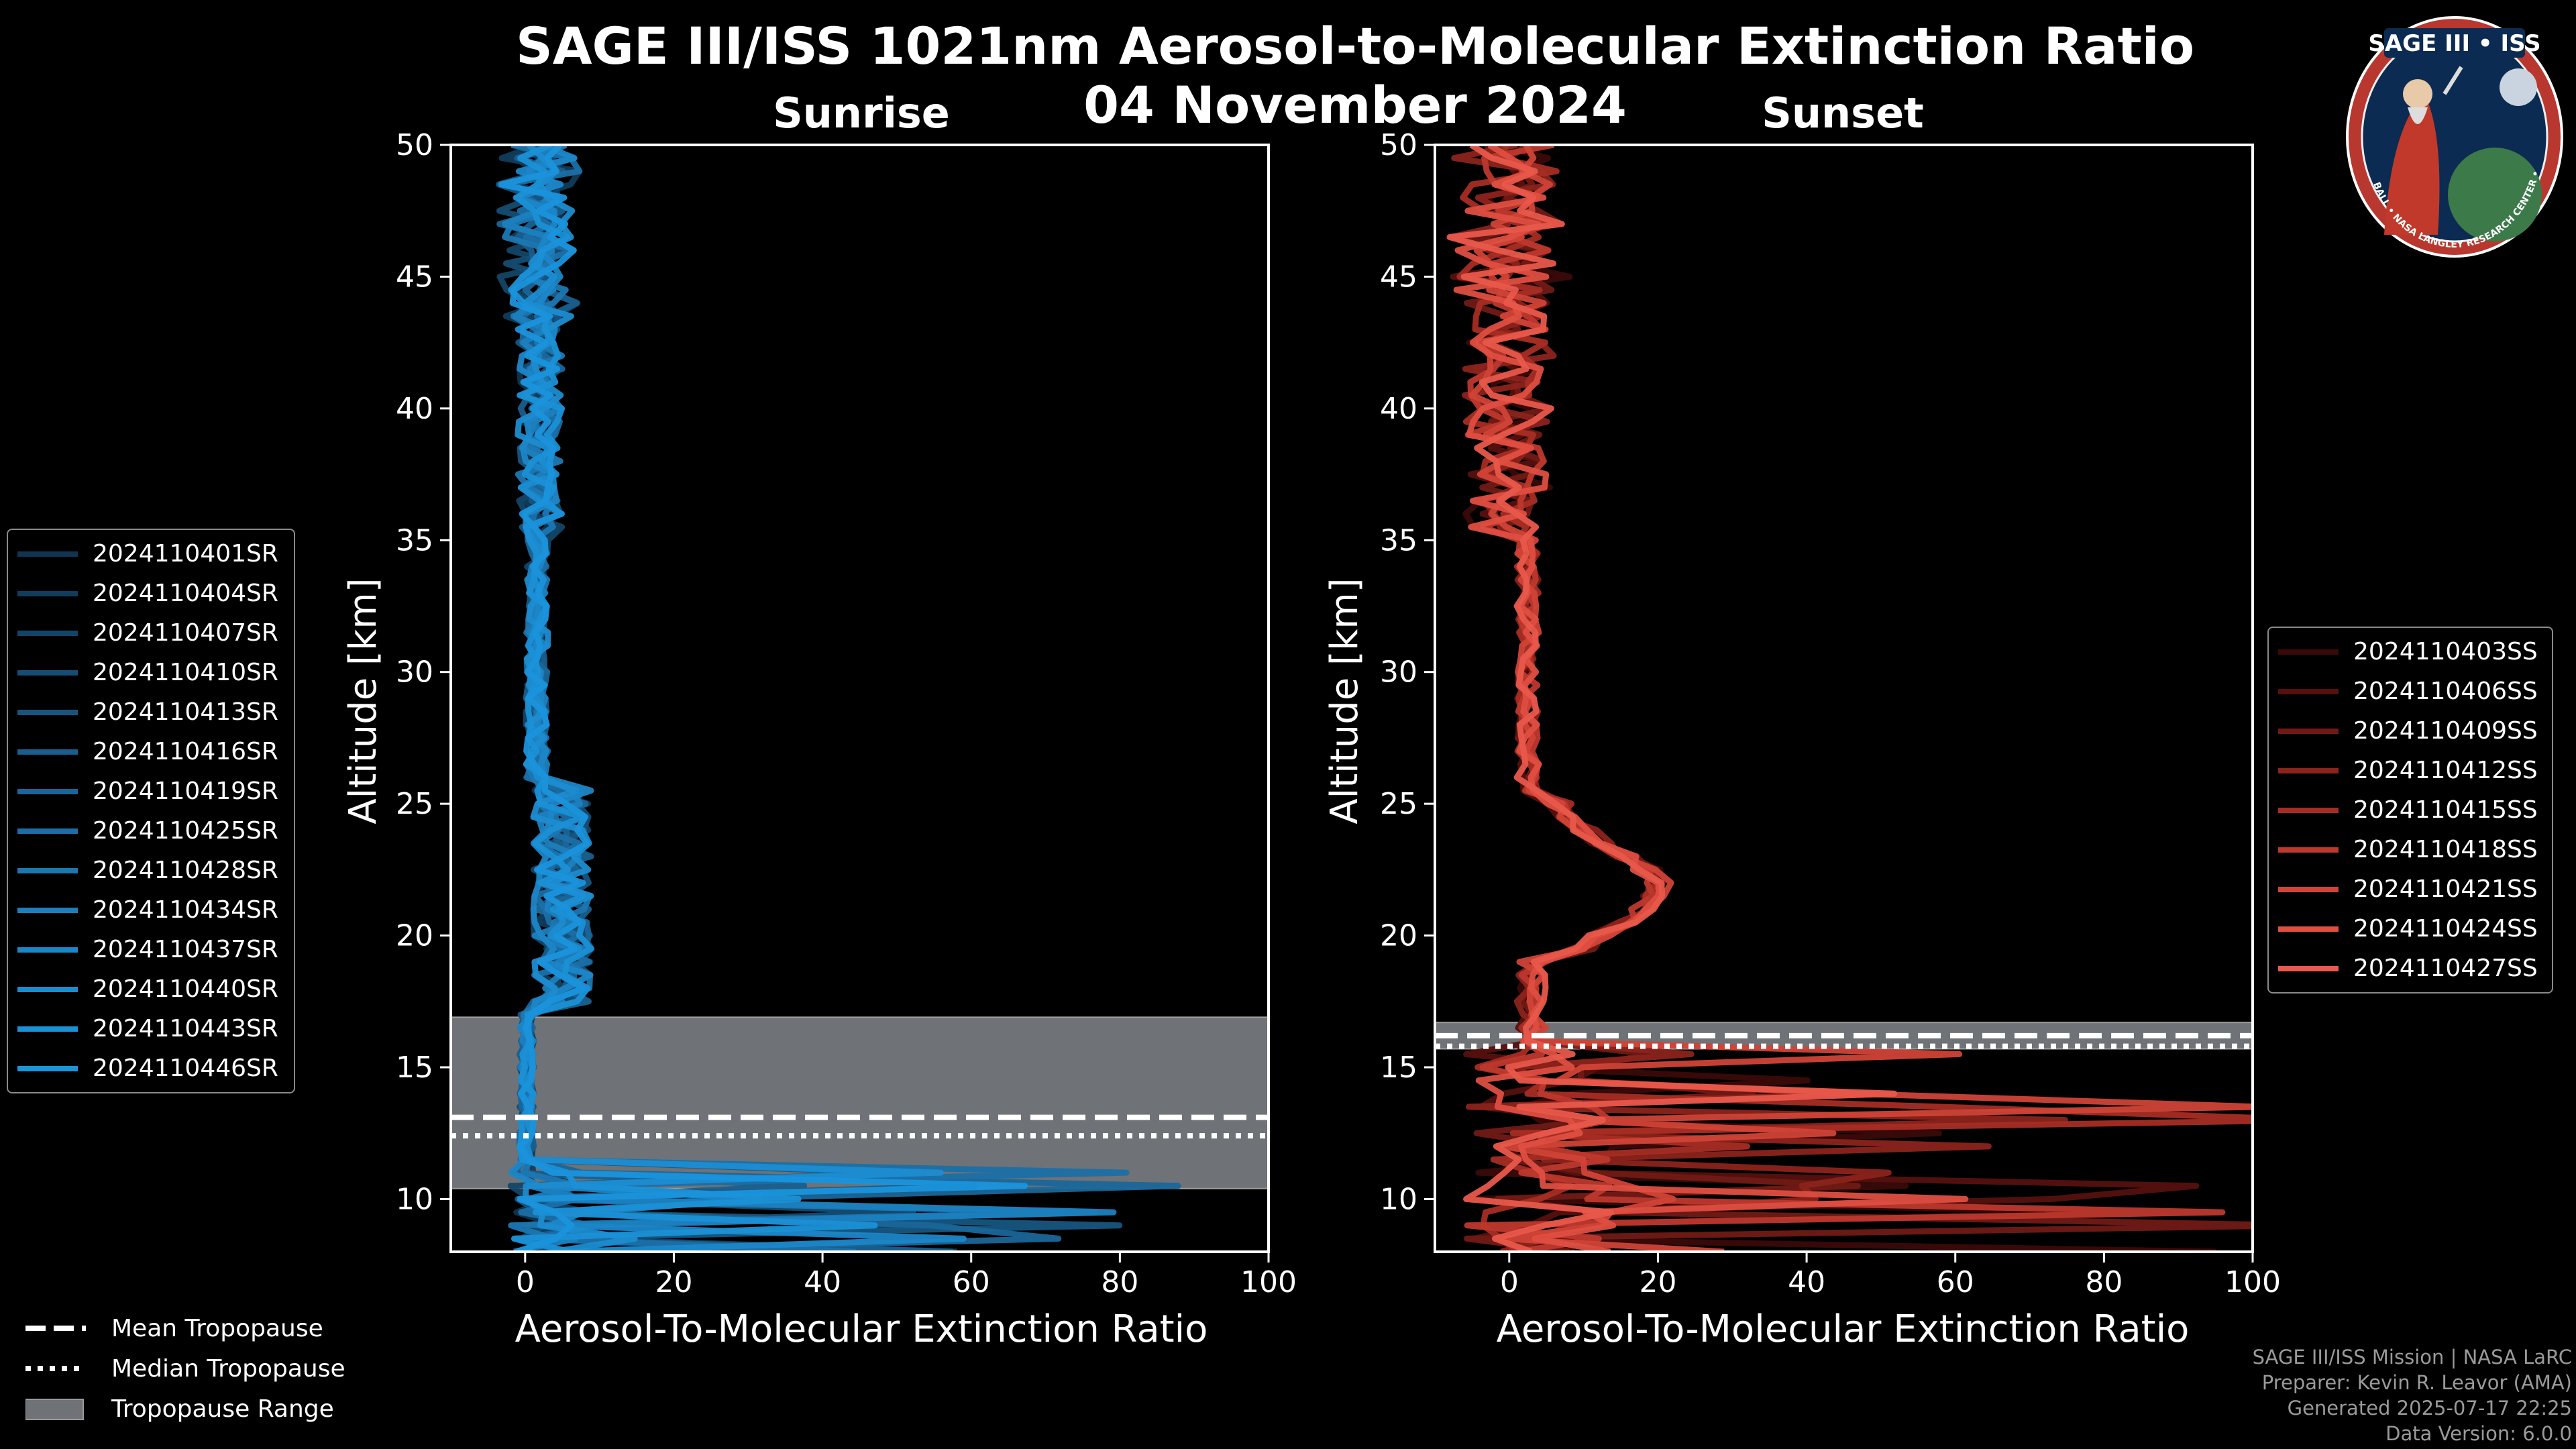  I want to click on legend-label: 2024110424SS, so click(2445, 929).